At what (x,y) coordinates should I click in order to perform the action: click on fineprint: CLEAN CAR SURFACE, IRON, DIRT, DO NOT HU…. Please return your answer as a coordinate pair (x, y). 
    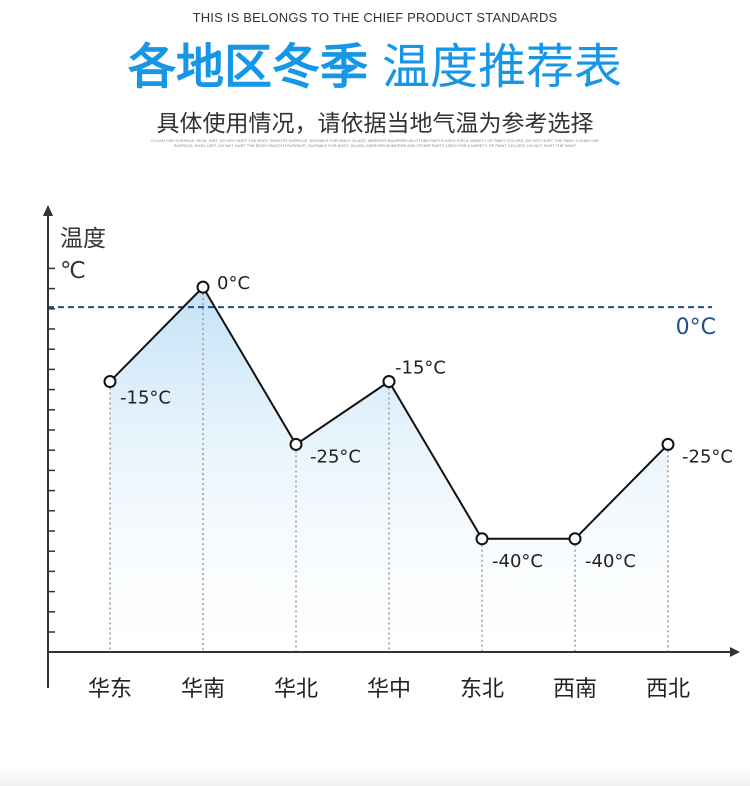
    Looking at the image, I should click on (375, 143).